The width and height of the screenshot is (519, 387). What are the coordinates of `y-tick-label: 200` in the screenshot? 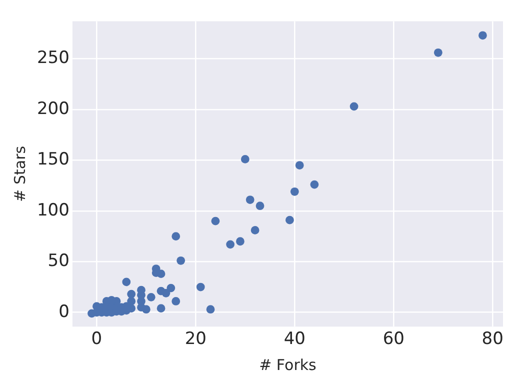 It's located at (53, 108).